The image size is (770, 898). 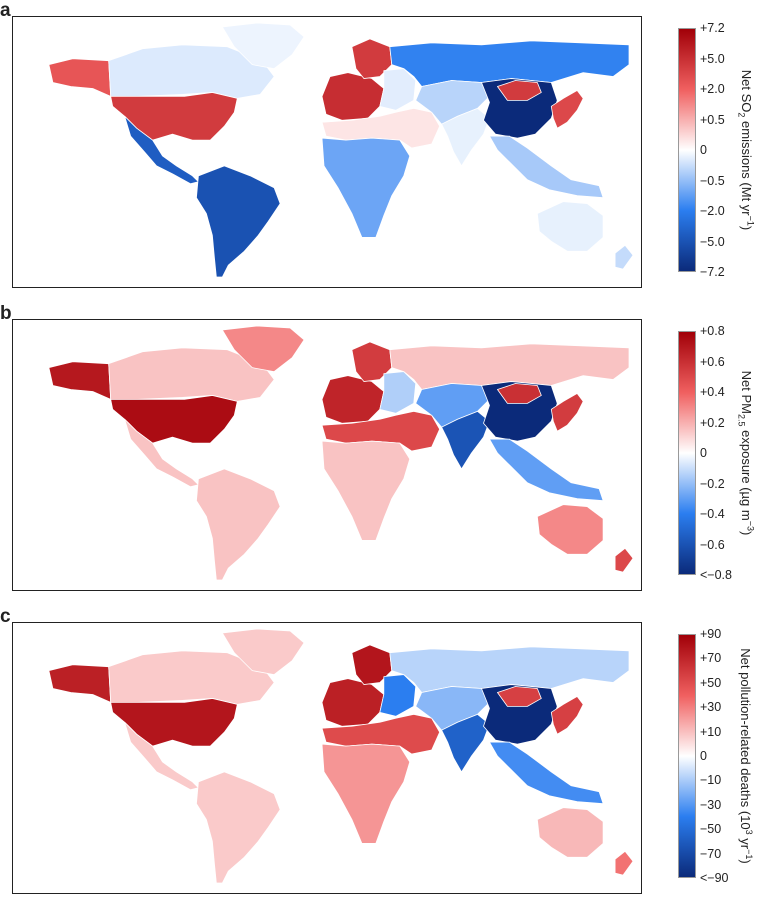 I want to click on panel-letter: a, so click(x=5, y=10).